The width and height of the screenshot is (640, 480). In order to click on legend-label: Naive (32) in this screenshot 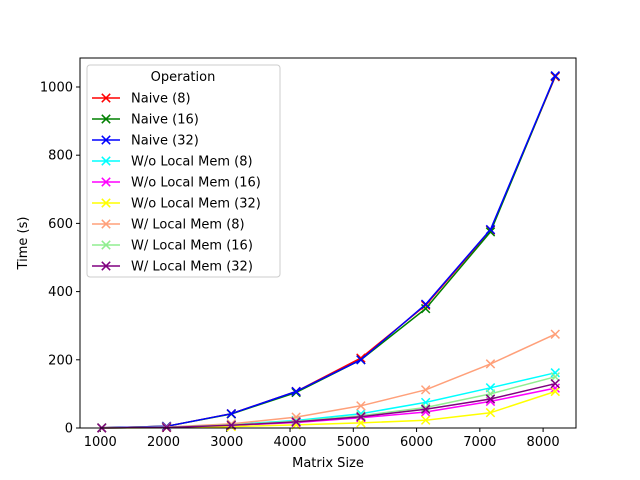, I will do `click(165, 141)`.